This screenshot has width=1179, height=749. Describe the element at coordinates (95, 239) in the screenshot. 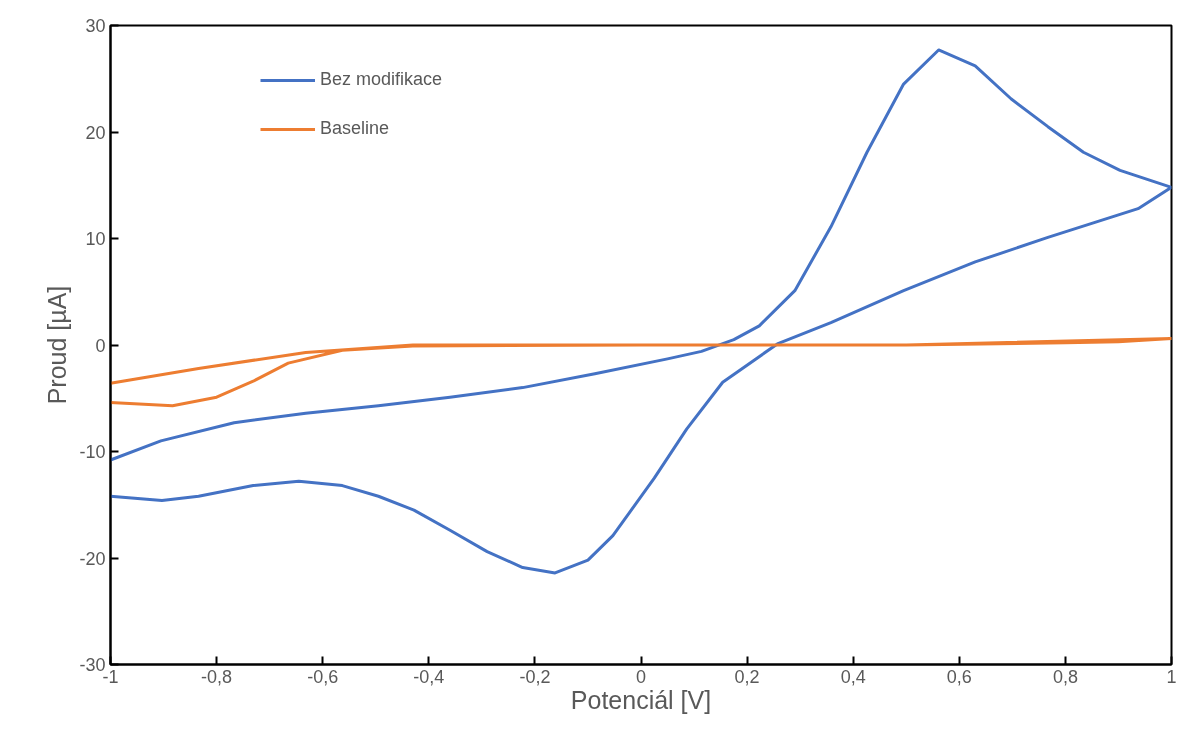

I see `y-tick-label: 10` at that location.